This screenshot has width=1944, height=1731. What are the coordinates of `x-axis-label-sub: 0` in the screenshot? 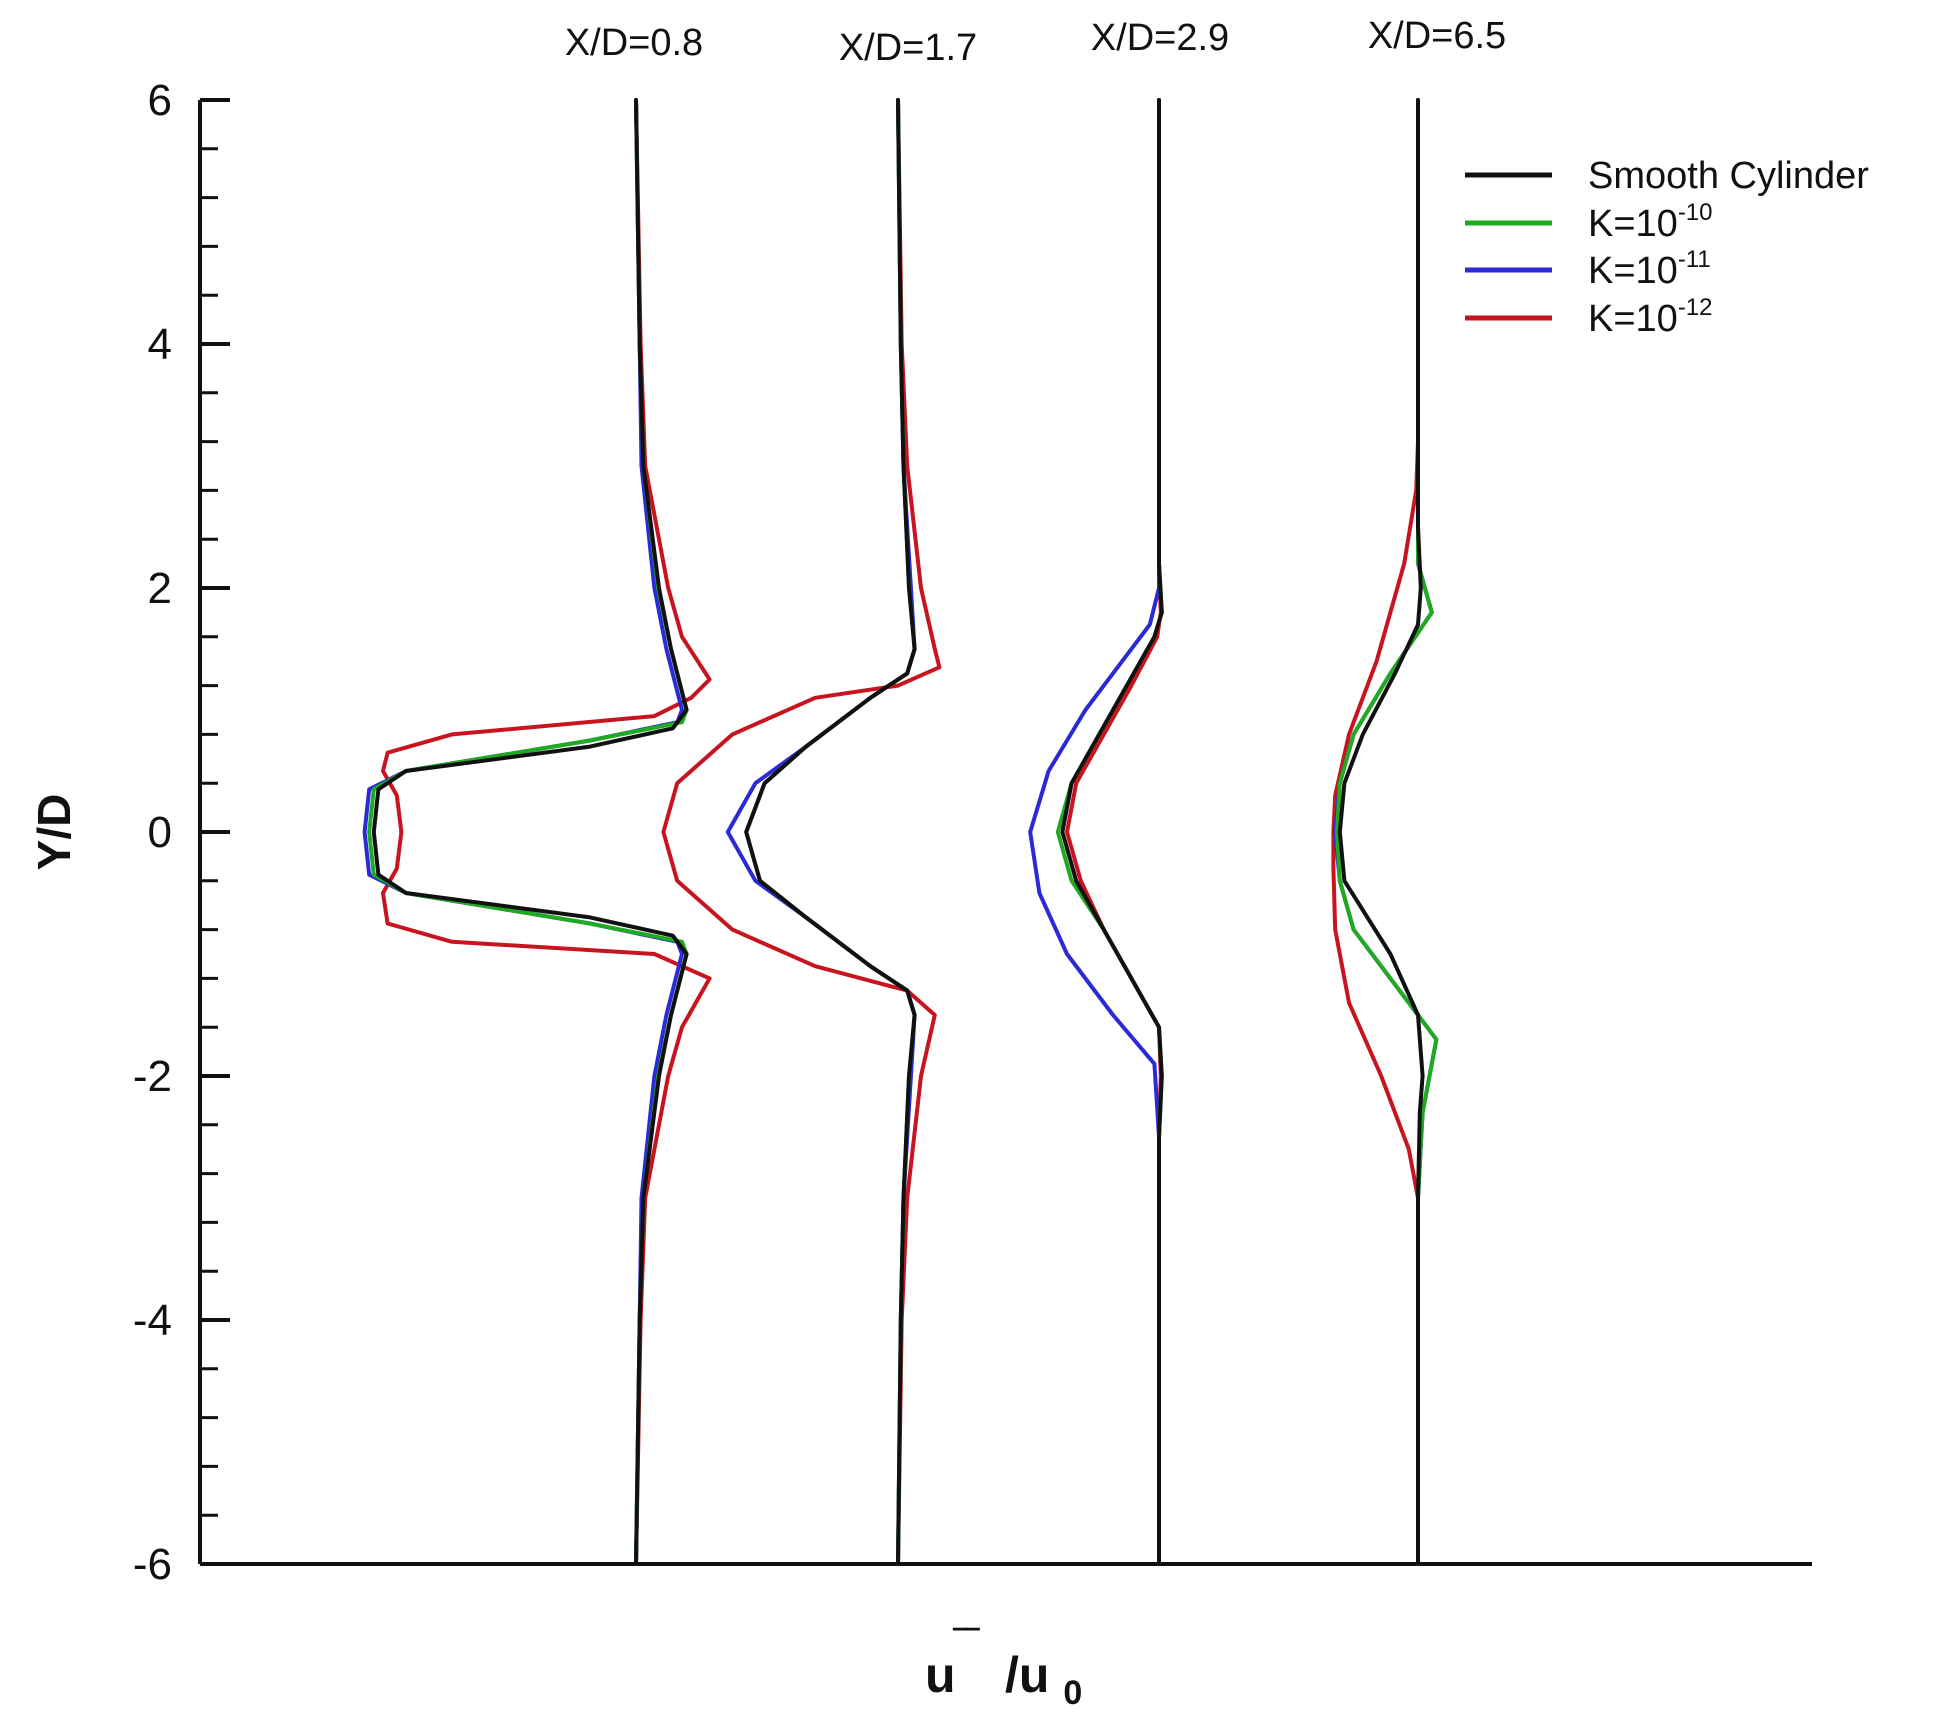 It's located at (1072, 1693).